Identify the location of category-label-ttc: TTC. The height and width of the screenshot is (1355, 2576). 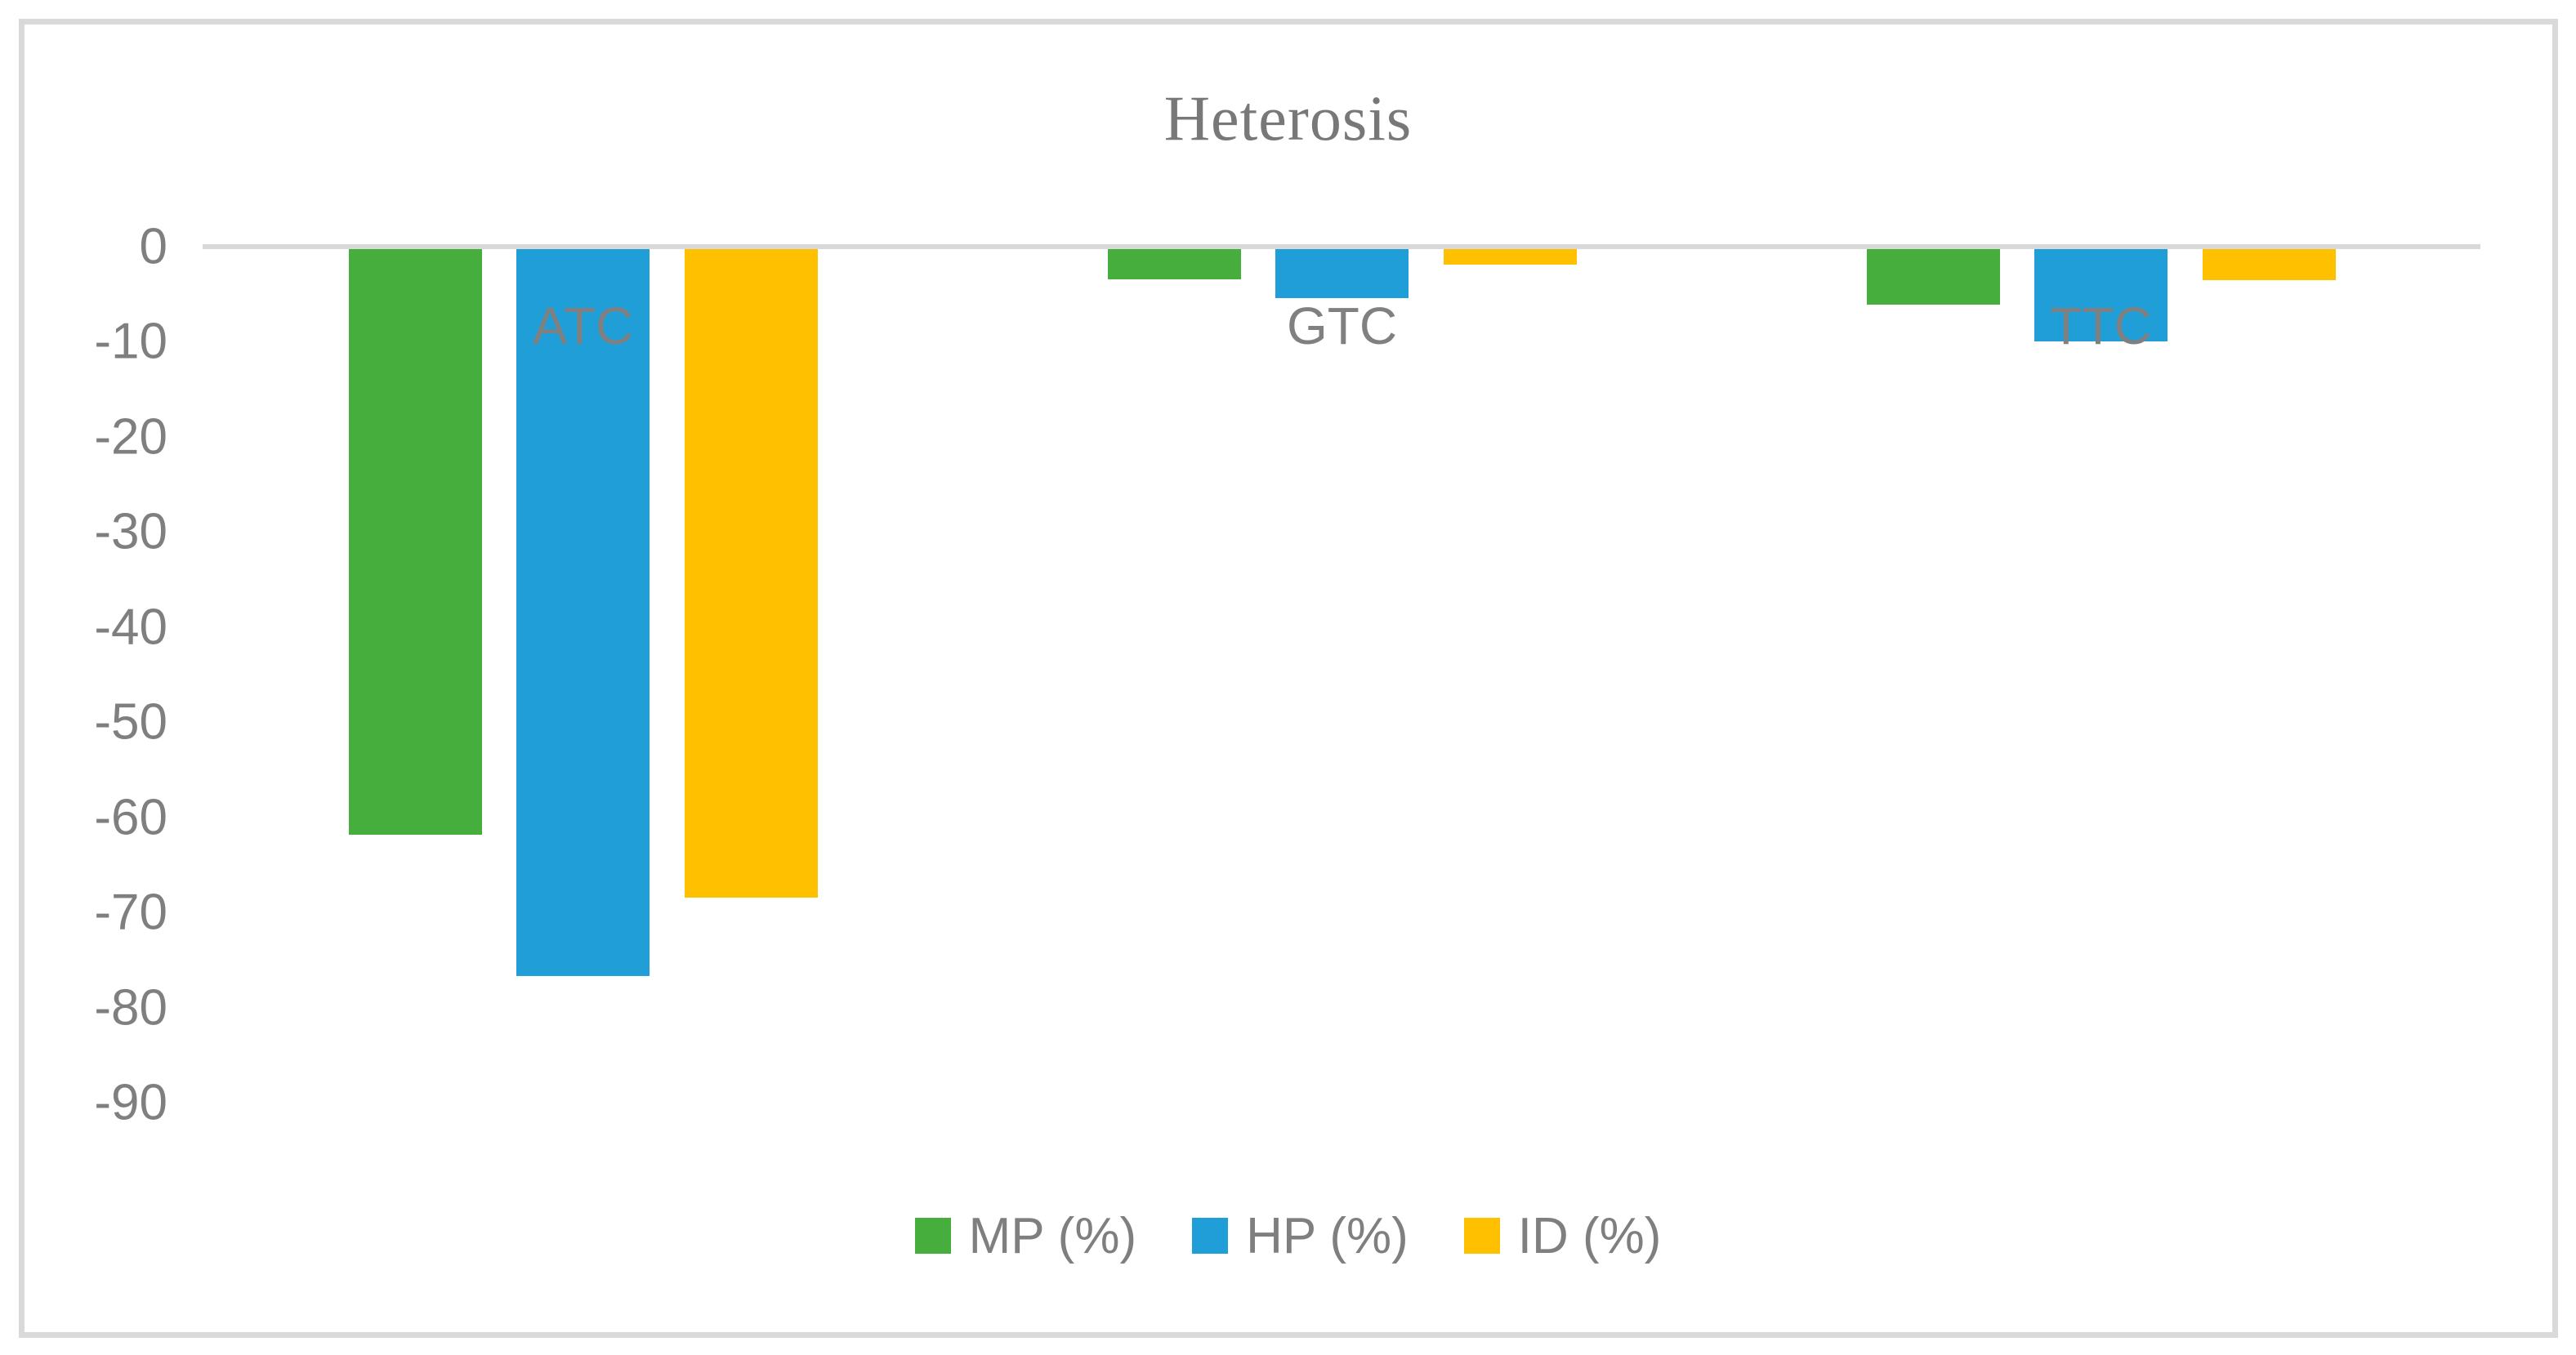
(2101, 325).